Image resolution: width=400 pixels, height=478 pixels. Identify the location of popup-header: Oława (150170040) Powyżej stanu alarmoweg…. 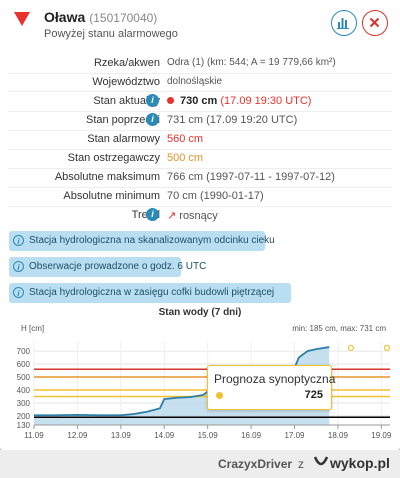
(200, 24).